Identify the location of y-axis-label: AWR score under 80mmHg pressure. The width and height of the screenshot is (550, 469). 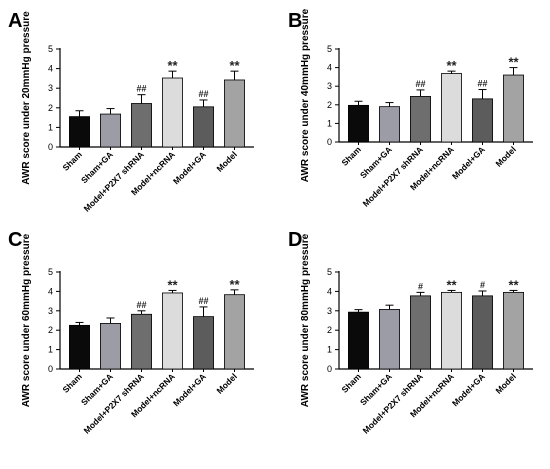
(305, 320).